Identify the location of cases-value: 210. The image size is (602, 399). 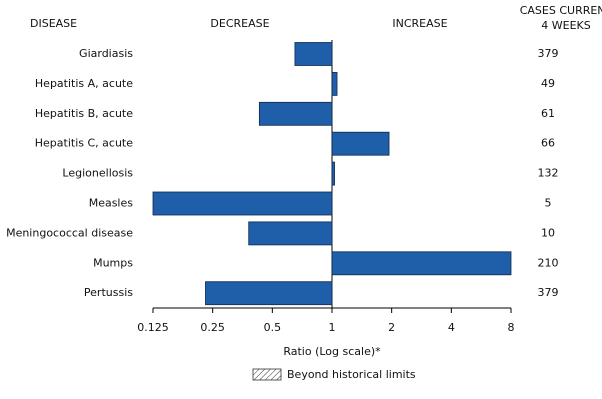
(548, 262).